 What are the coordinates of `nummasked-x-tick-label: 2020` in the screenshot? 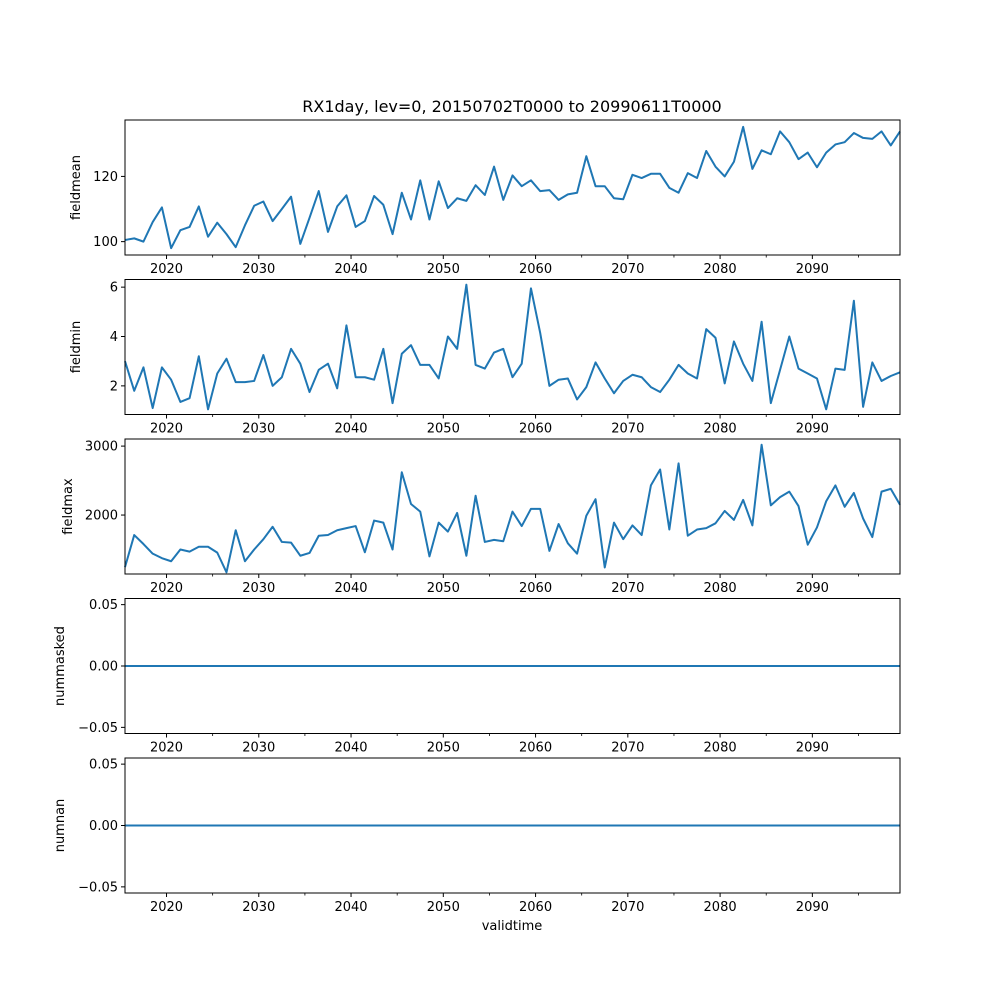 It's located at (166, 748).